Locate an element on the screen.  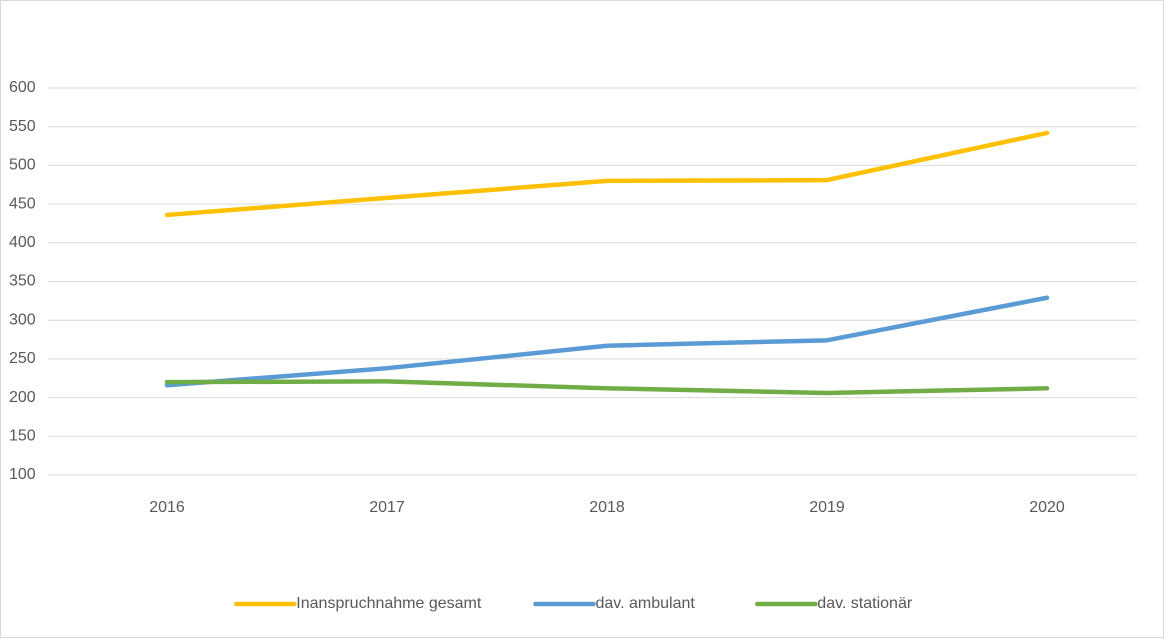
y-tick-label: 550 is located at coordinates (22, 126).